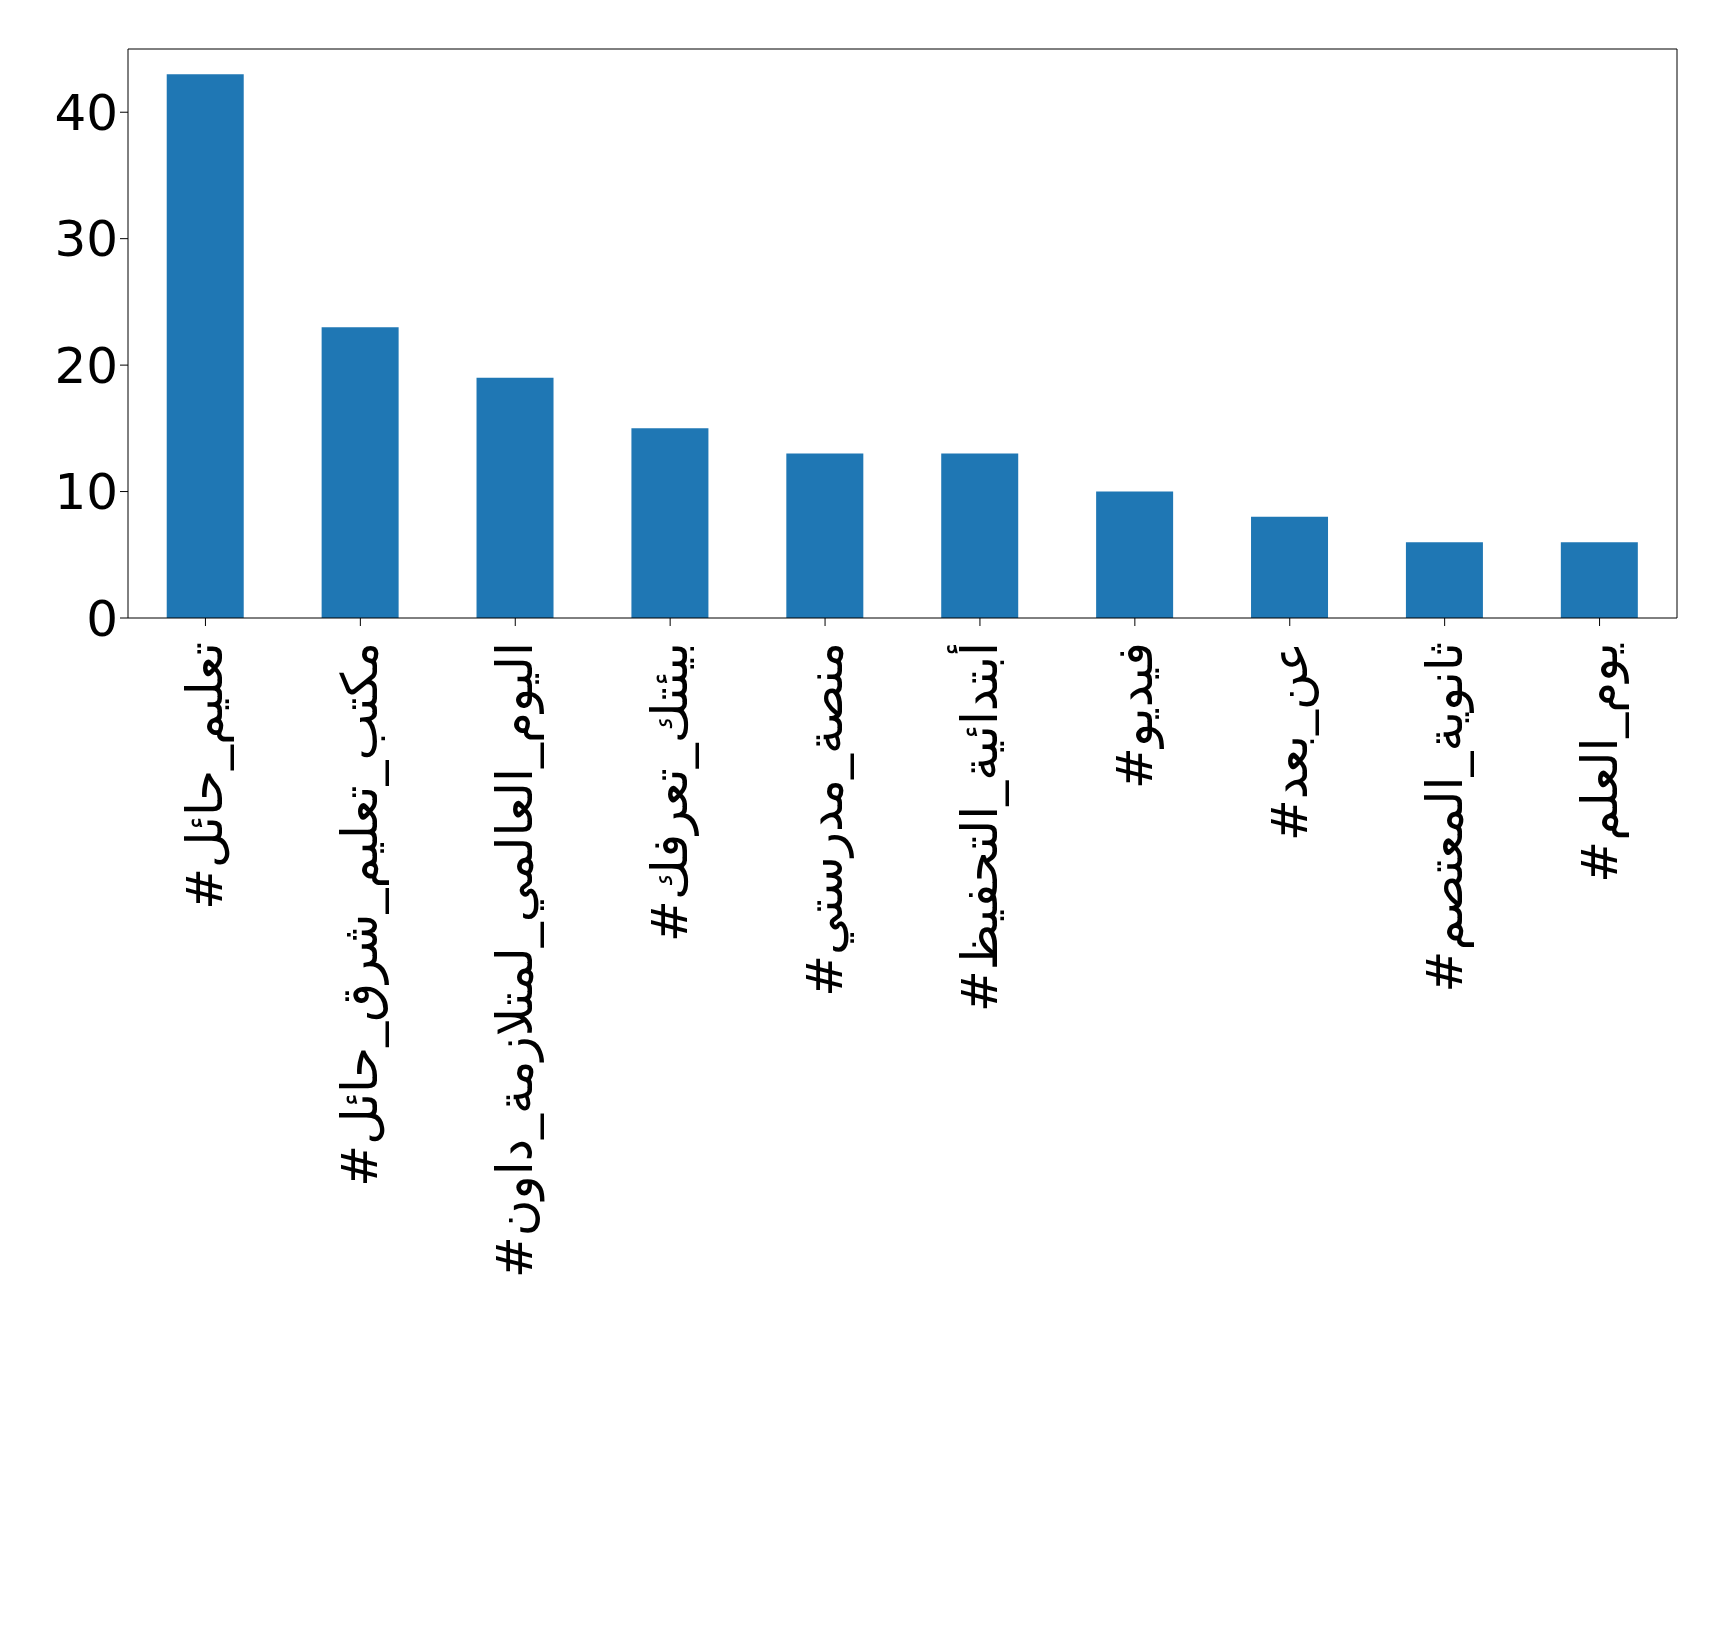 The width and height of the screenshot is (1719, 1634). What do you see at coordinates (670, 792) in the screenshot?
I see `x-tick-label: #بيئتك_تعرفك` at bounding box center [670, 792].